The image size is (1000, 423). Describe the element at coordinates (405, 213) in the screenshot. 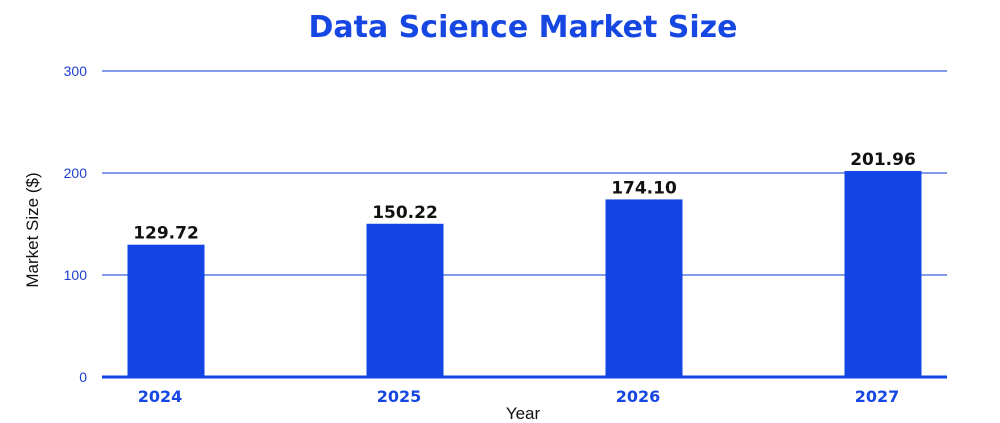

I see `data-label-2025: 150.22` at that location.